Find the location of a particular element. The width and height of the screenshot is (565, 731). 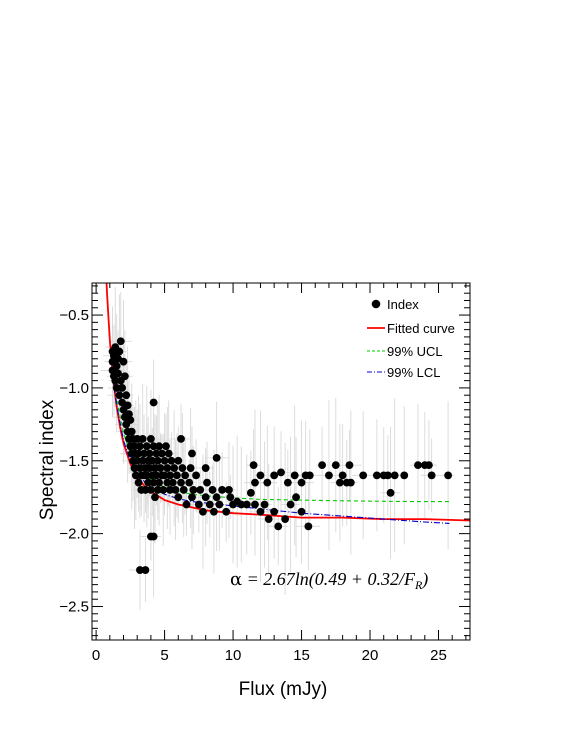

x-tick-label: 10 is located at coordinates (233, 655).